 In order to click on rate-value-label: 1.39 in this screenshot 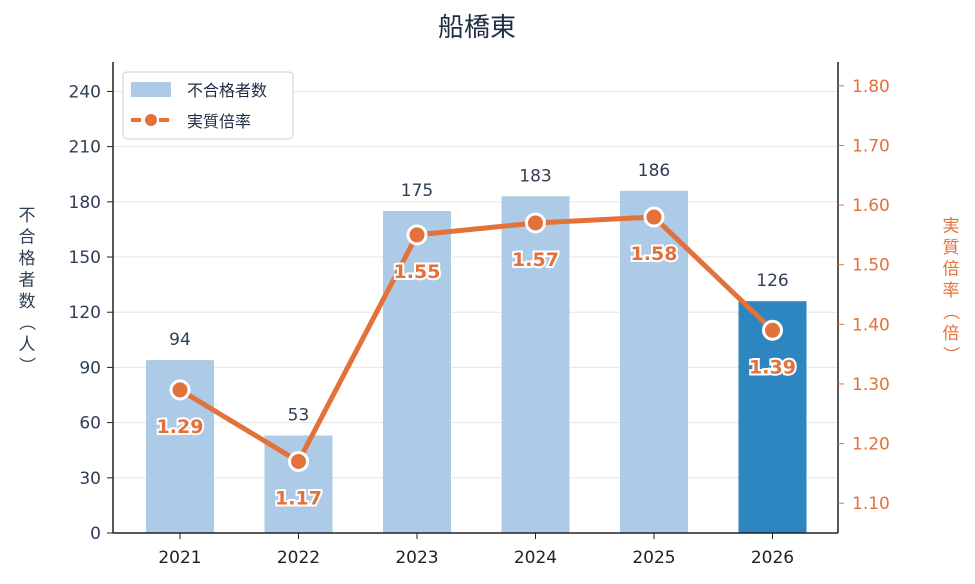, I will do `click(772, 367)`.